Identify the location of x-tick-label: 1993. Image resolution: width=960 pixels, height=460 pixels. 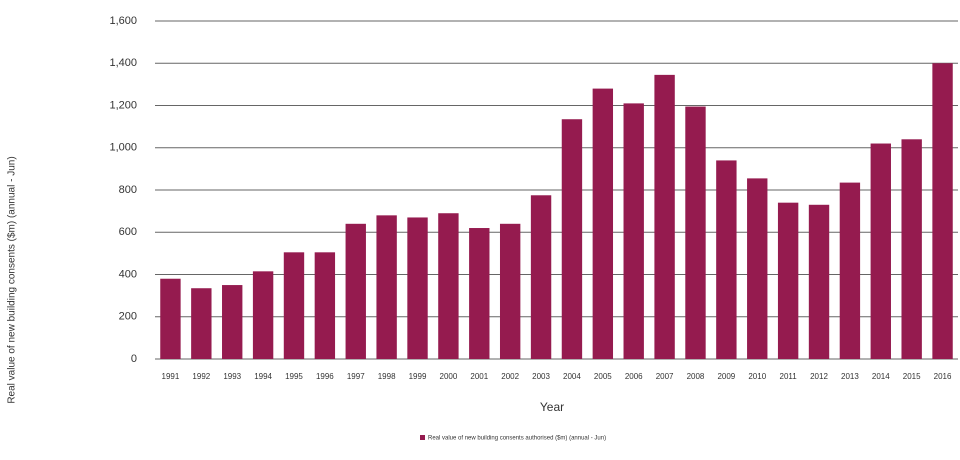
(232, 376).